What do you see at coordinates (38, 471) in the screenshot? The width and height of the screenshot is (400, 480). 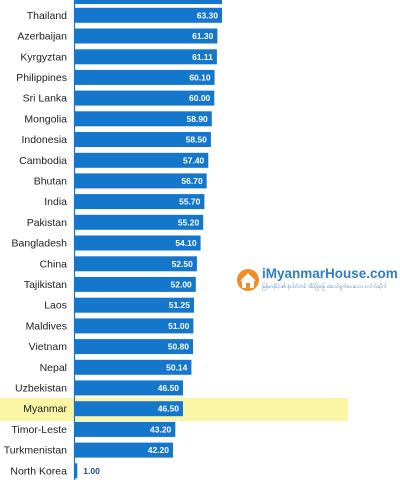 I see `category-label-north-korea: North Korea` at bounding box center [38, 471].